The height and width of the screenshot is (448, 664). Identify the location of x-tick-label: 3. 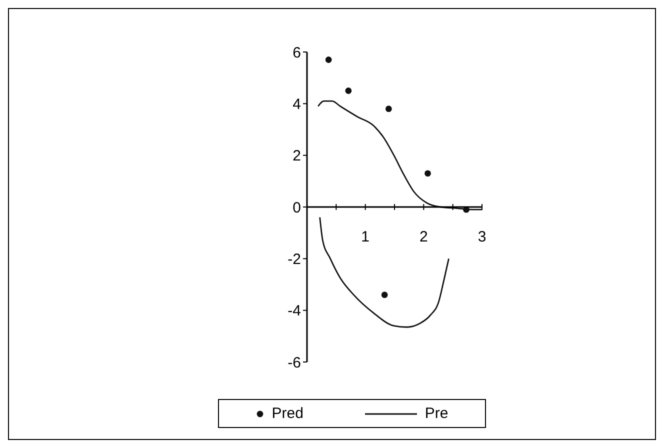
(482, 237).